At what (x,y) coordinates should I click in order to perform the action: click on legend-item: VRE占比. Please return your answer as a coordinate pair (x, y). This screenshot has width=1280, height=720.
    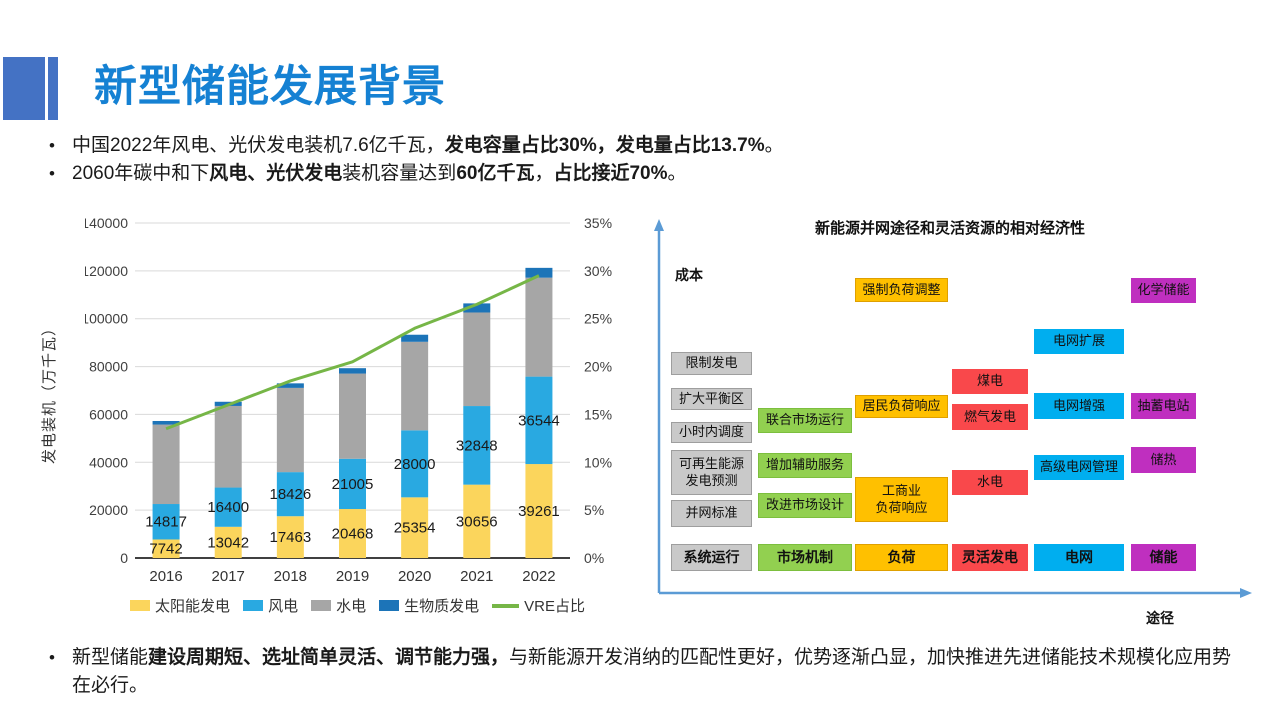
    Looking at the image, I should click on (538, 605).